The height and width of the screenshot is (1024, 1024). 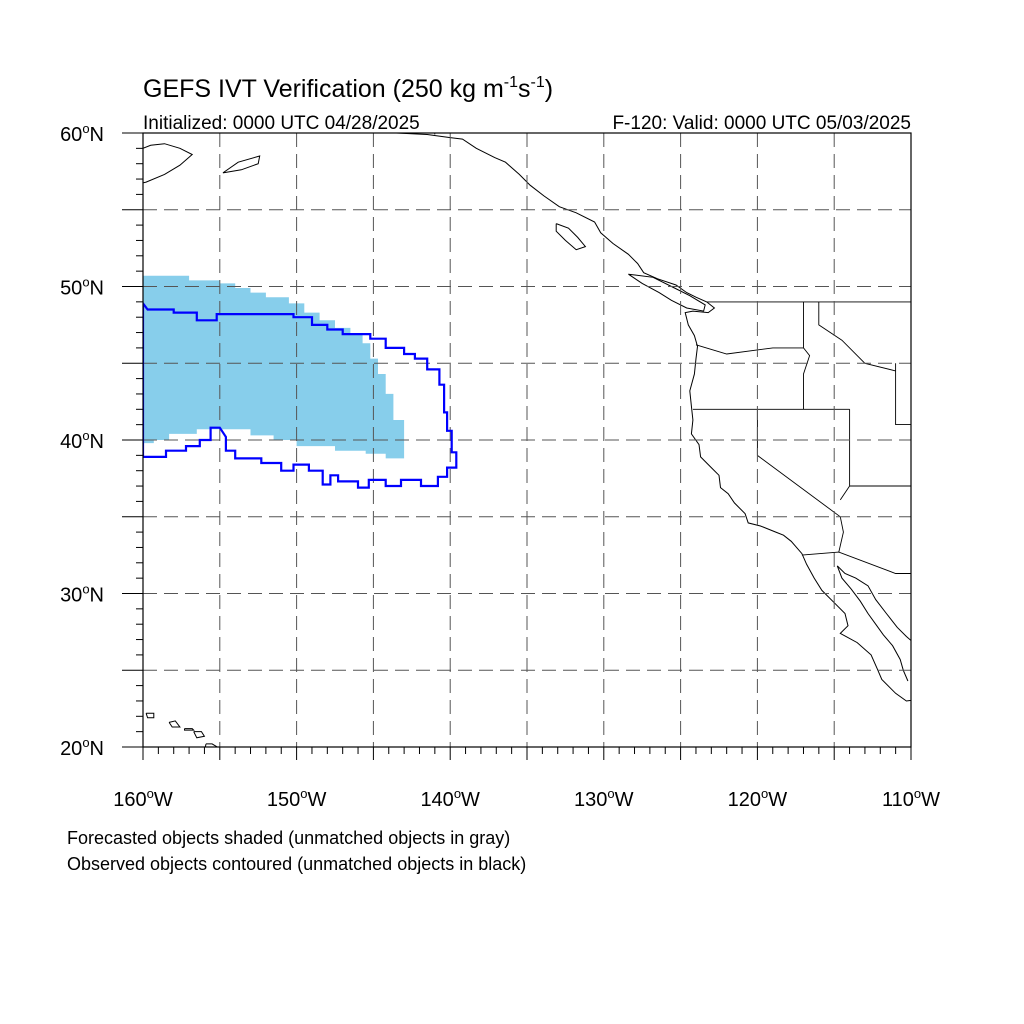 I want to click on coastline-kodiak-island, so click(x=241, y=164).